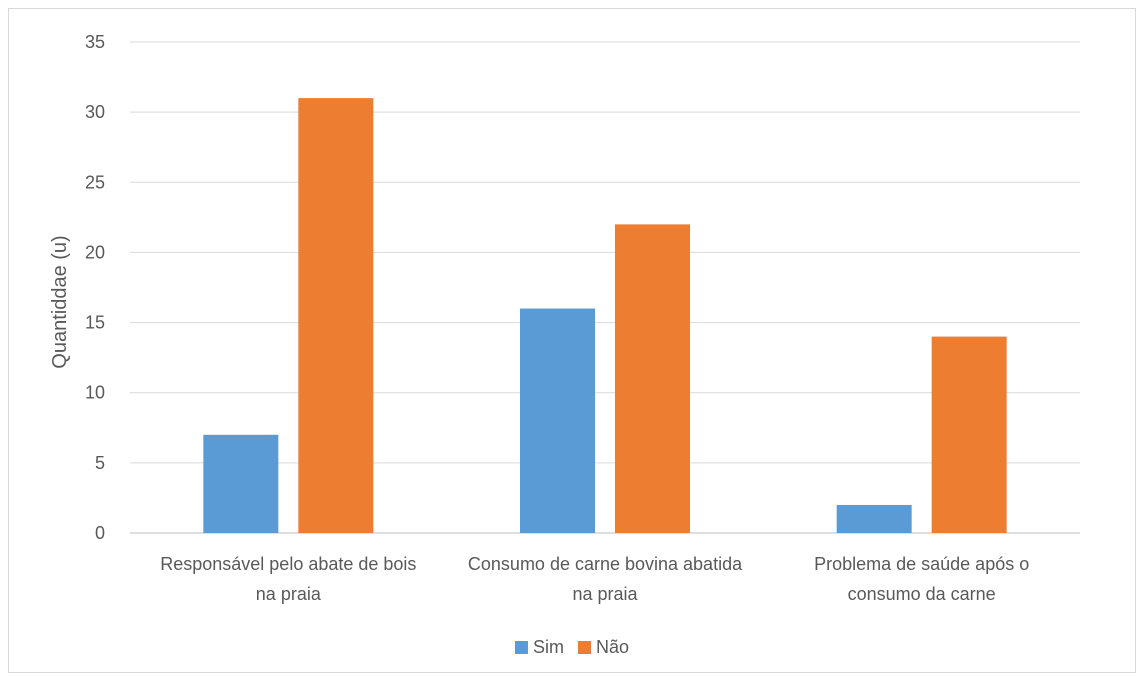 The image size is (1145, 677). What do you see at coordinates (95, 393) in the screenshot?
I see `y-tick-label: 10` at bounding box center [95, 393].